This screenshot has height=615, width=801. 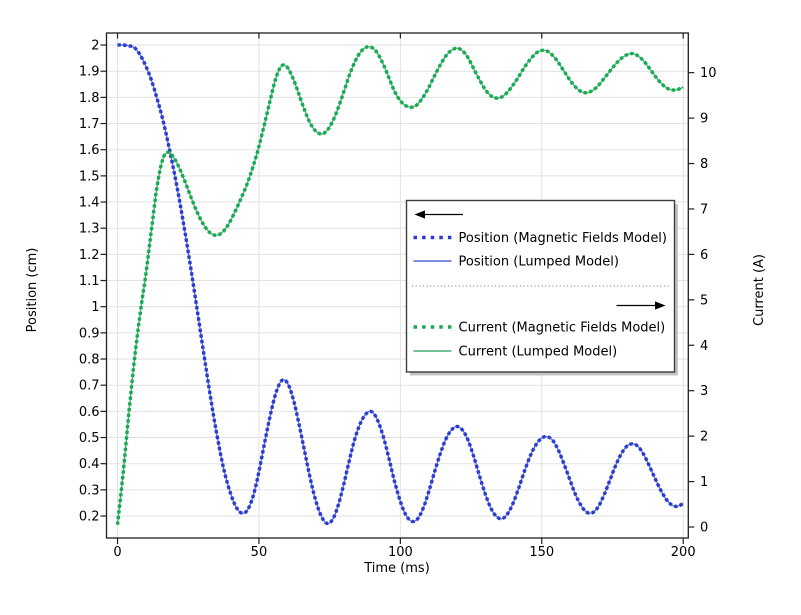 I want to click on left-tick-label: 0.9, so click(x=89, y=333).